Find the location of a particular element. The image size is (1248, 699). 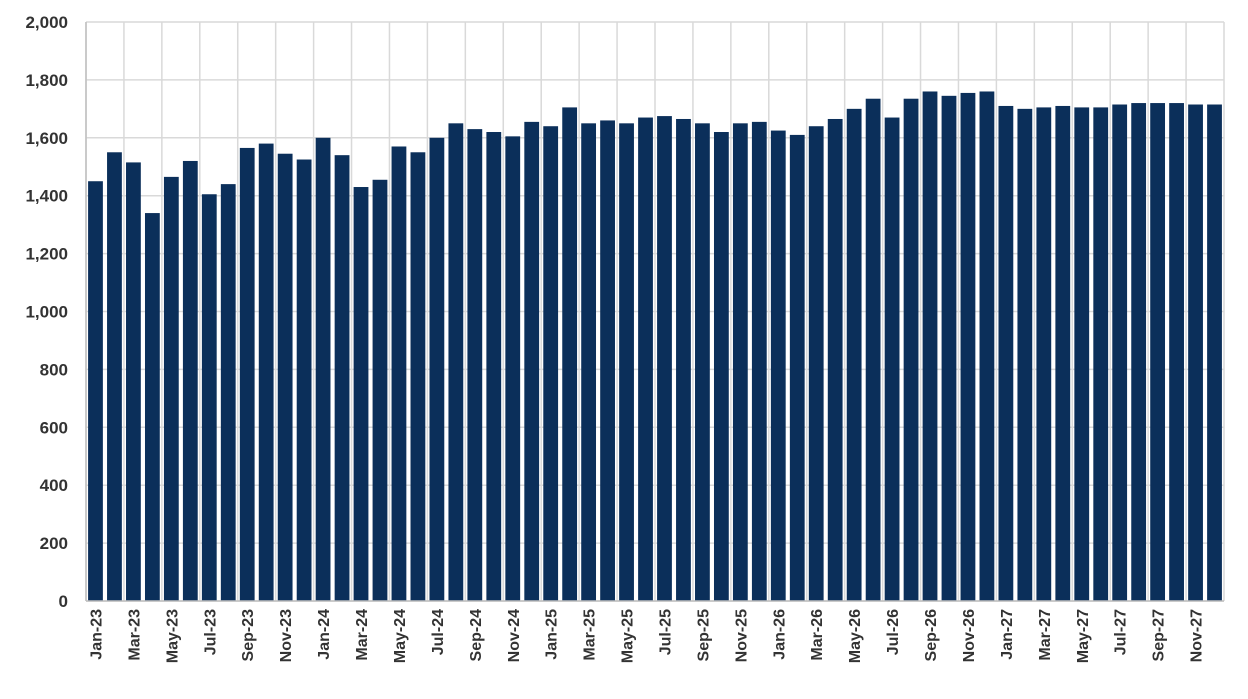

x-tick-label: Jul-27 is located at coordinates (1121, 632).